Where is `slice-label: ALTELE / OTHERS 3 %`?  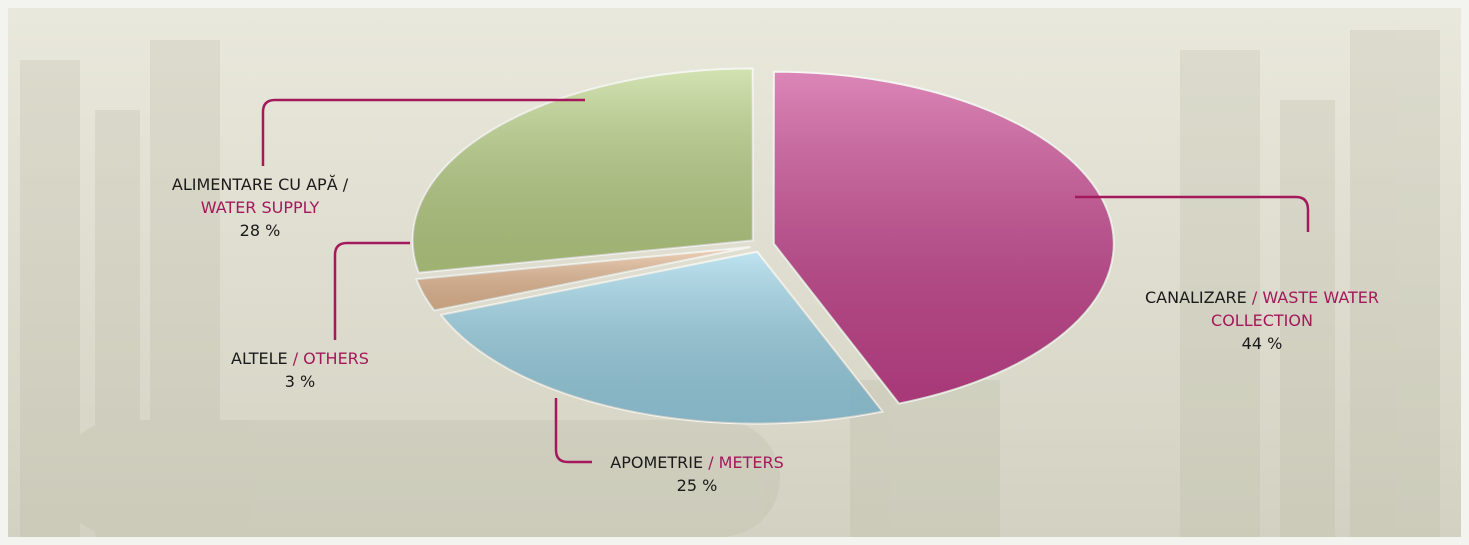 slice-label: ALTELE / OTHERS 3 % is located at coordinates (300, 370).